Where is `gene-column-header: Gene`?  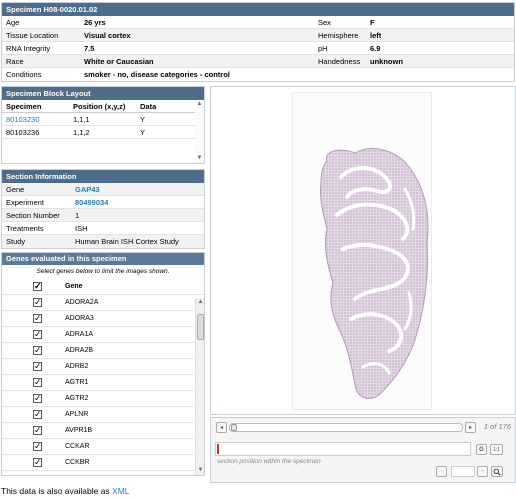 gene-column-header: Gene is located at coordinates (74, 286).